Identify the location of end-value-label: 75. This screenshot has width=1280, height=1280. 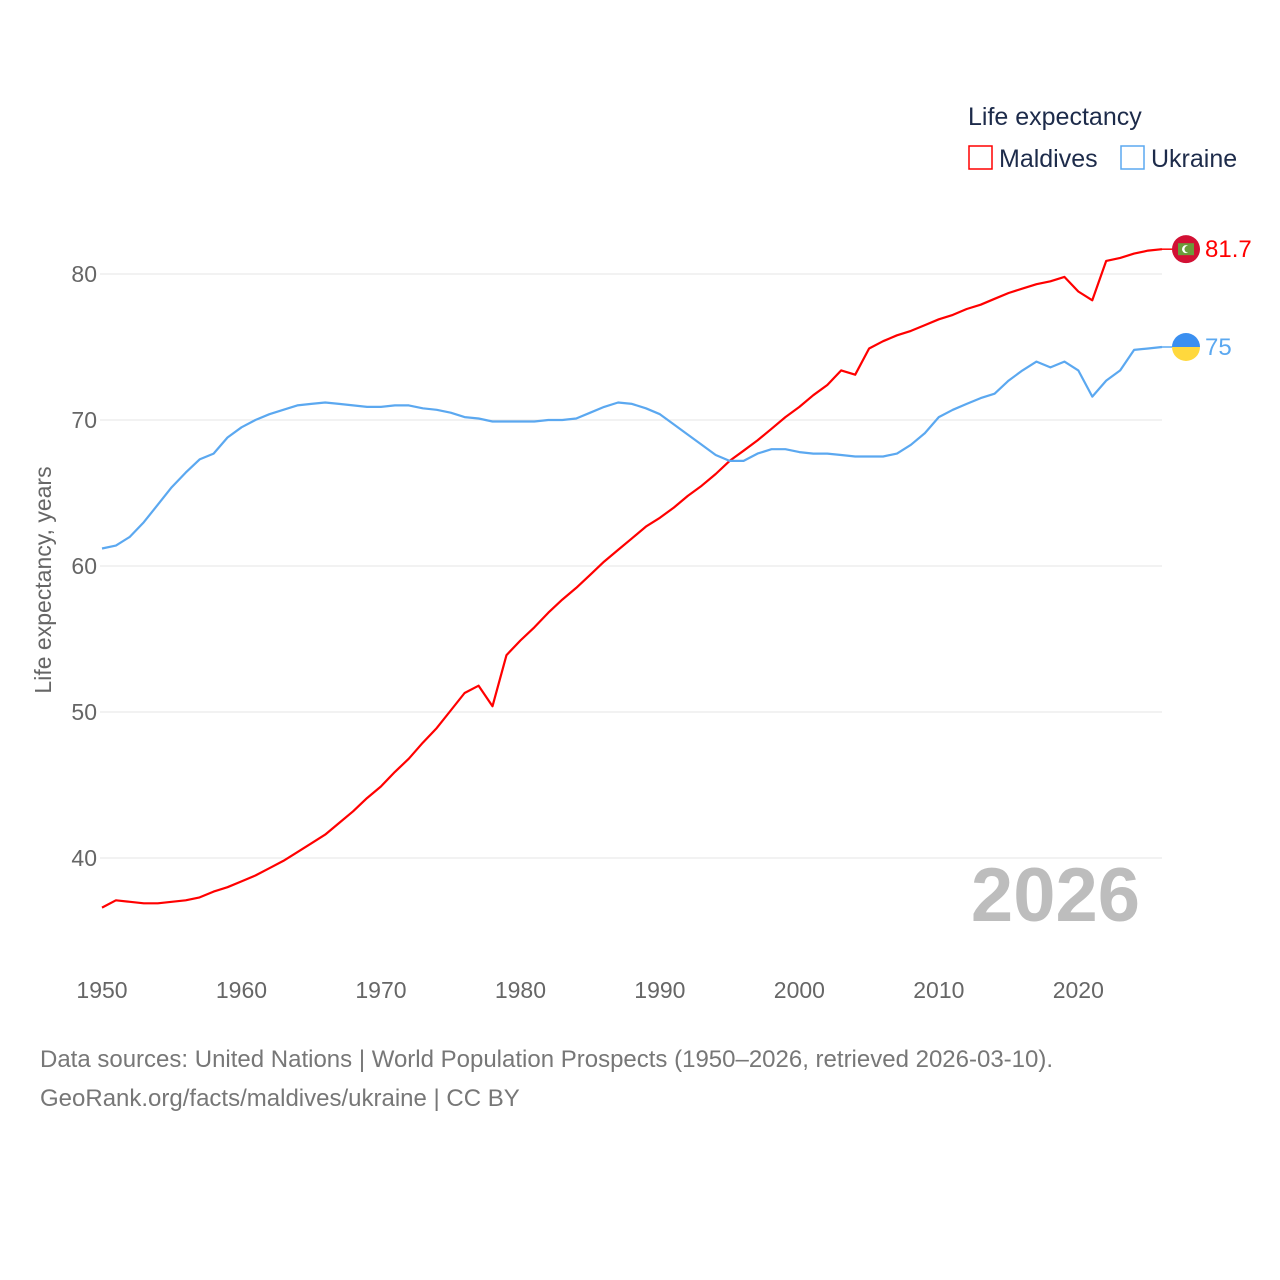
(1218, 347).